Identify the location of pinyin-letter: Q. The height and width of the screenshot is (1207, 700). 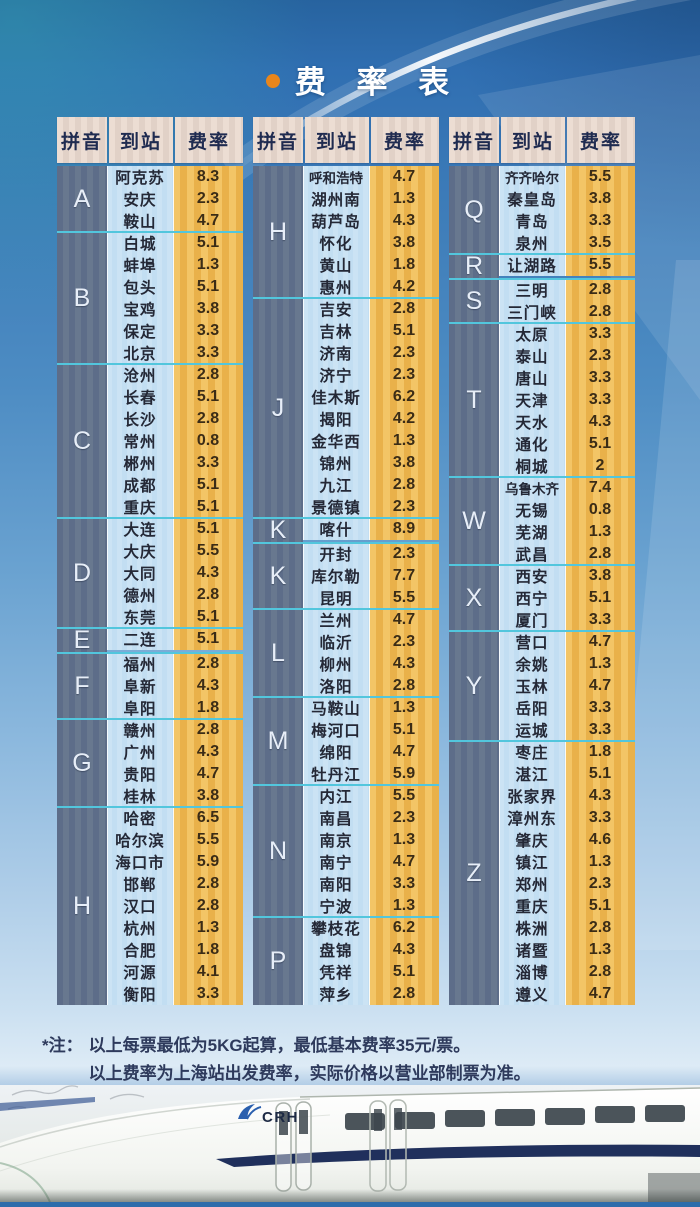
(474, 210).